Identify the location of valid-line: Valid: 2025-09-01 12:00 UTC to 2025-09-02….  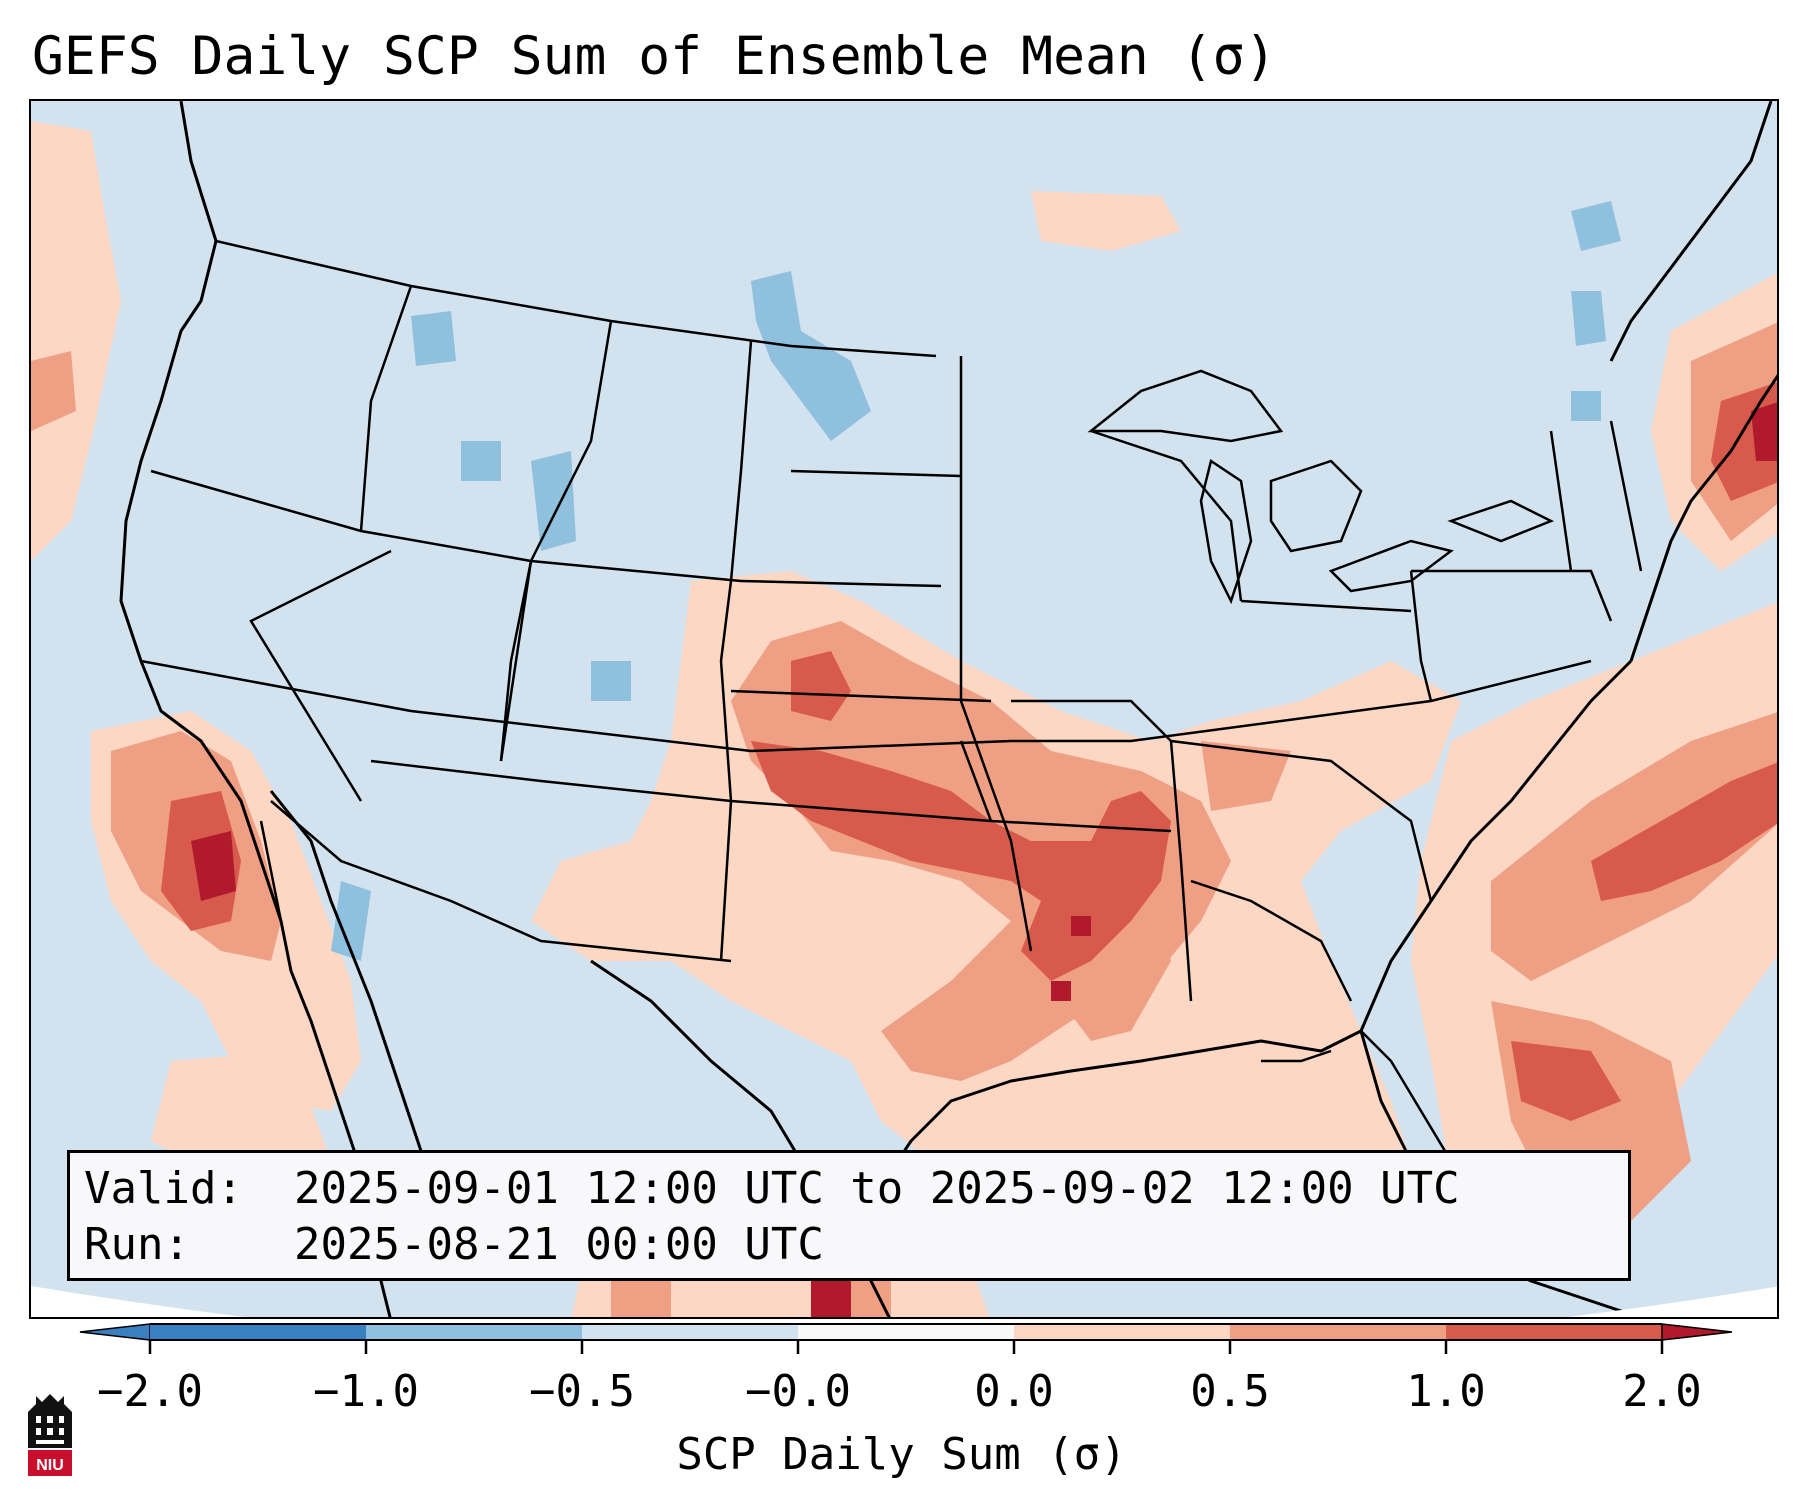
(849, 1189).